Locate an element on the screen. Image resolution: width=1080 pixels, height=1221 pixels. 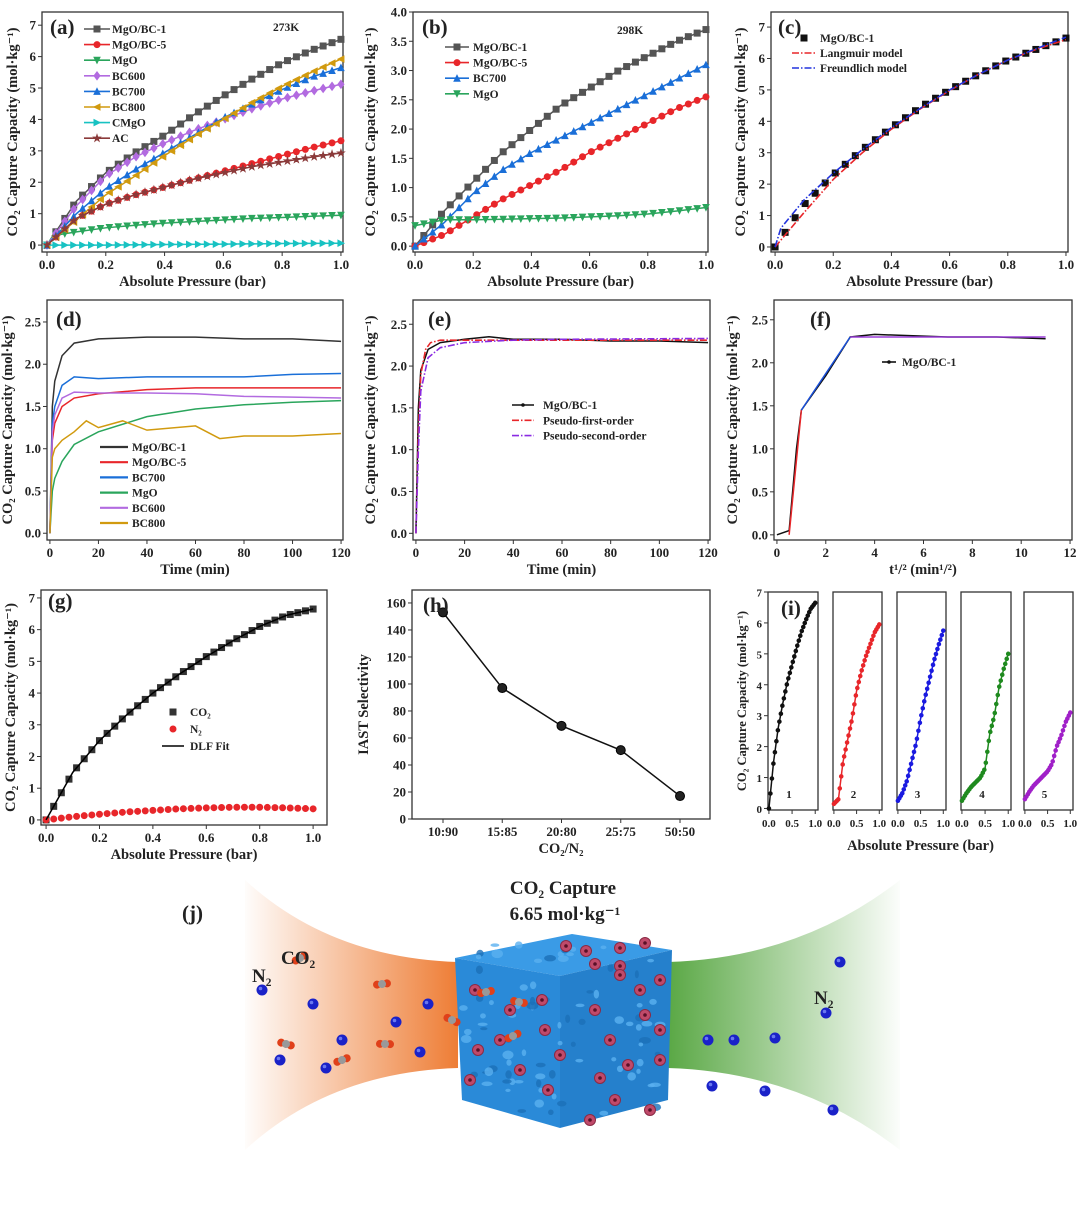
panel-label-j: (j) is located at coordinates (192, 913).